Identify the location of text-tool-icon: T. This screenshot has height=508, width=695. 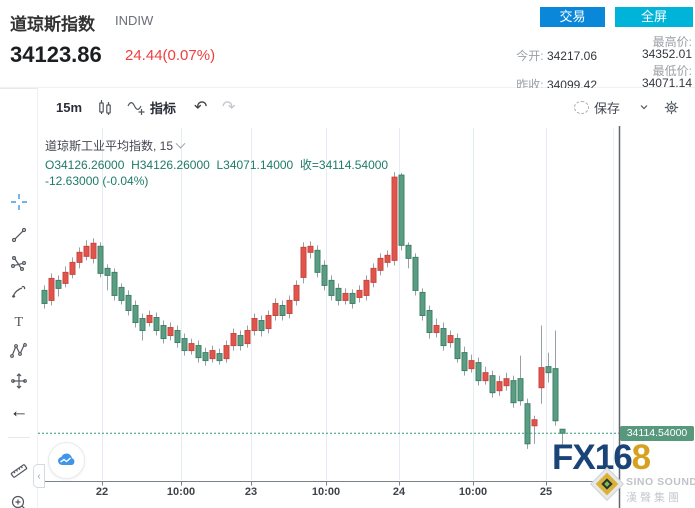
(19, 321).